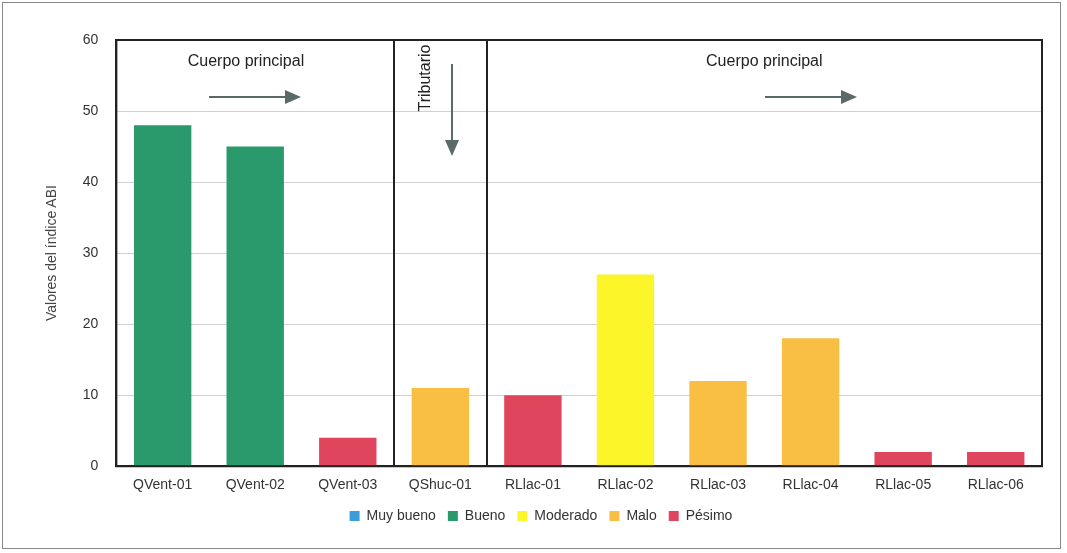 This screenshot has height=553, width=1067. Describe the element at coordinates (90, 180) in the screenshot. I see `y-tick-label: 40` at that location.